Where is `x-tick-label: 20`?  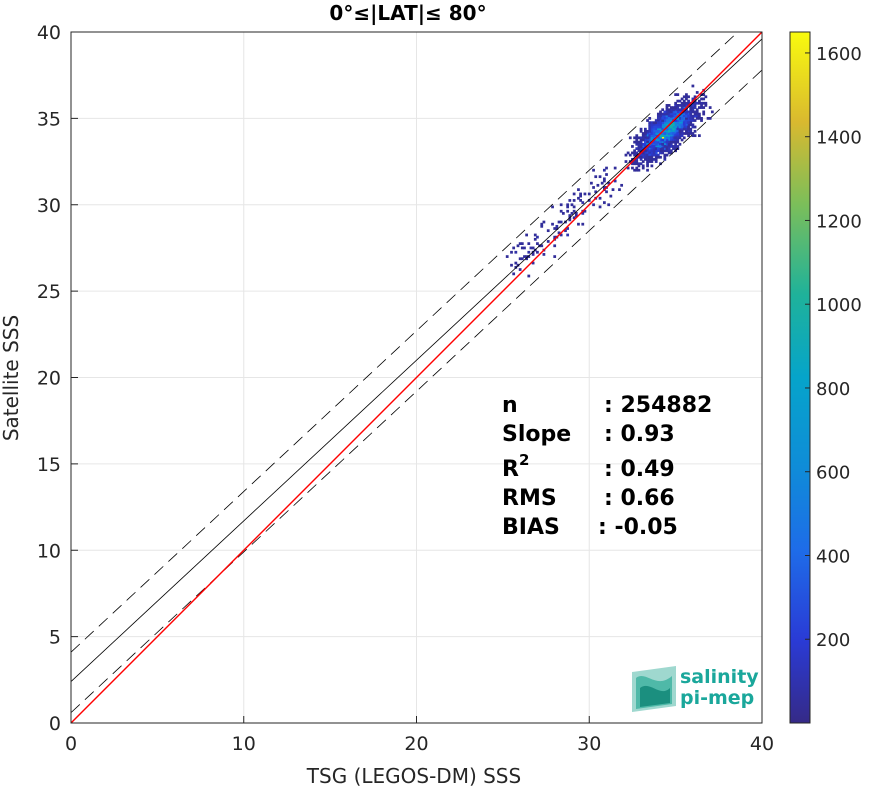 x-tick-label: 20 is located at coordinates (416, 744).